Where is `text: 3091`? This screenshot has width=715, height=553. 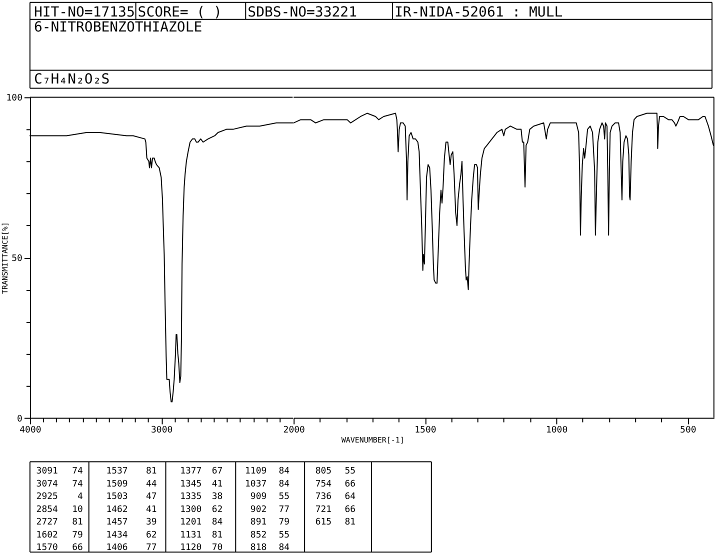
text: 3091 is located at coordinates (47, 471).